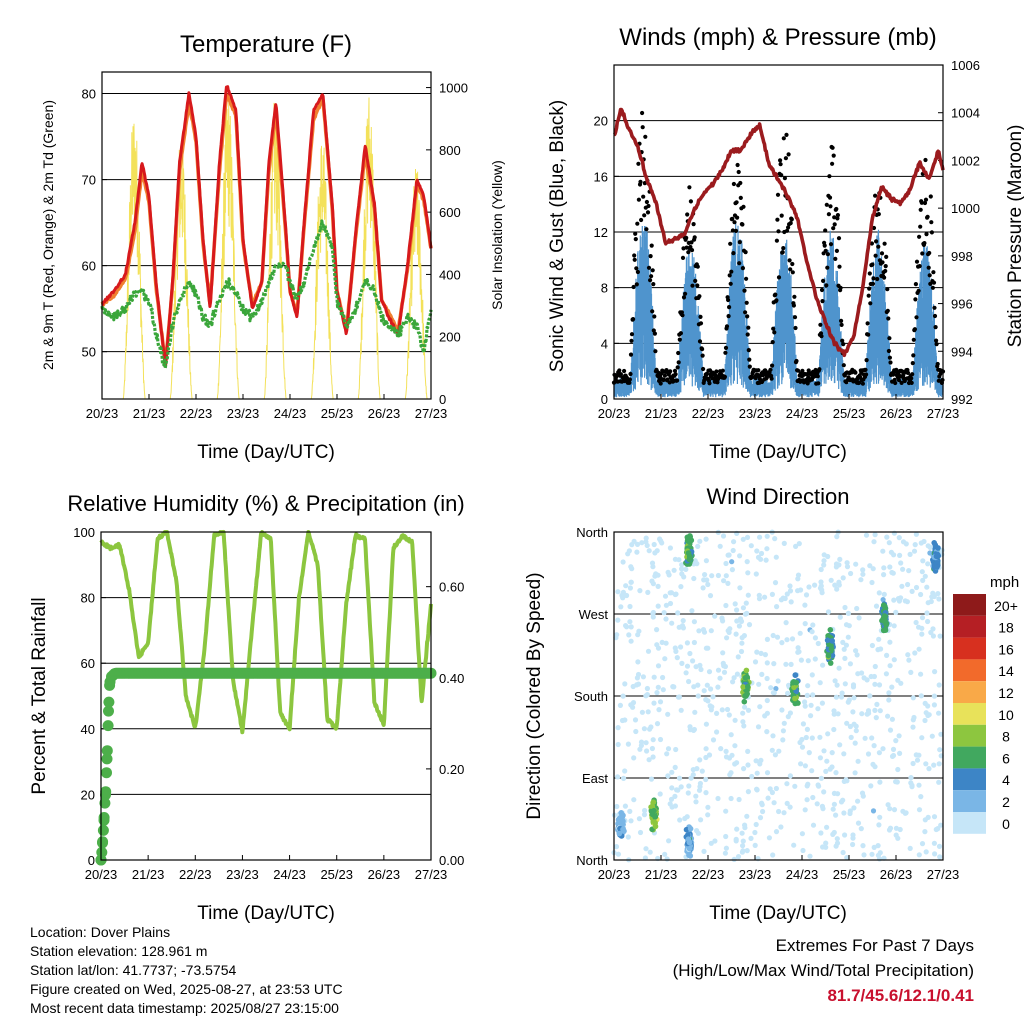 Image resolution: width=1024 pixels, height=1024 pixels. What do you see at coordinates (451, 769) in the screenshot?
I see `humidity-ytick-right-label: 0.20` at bounding box center [451, 769].